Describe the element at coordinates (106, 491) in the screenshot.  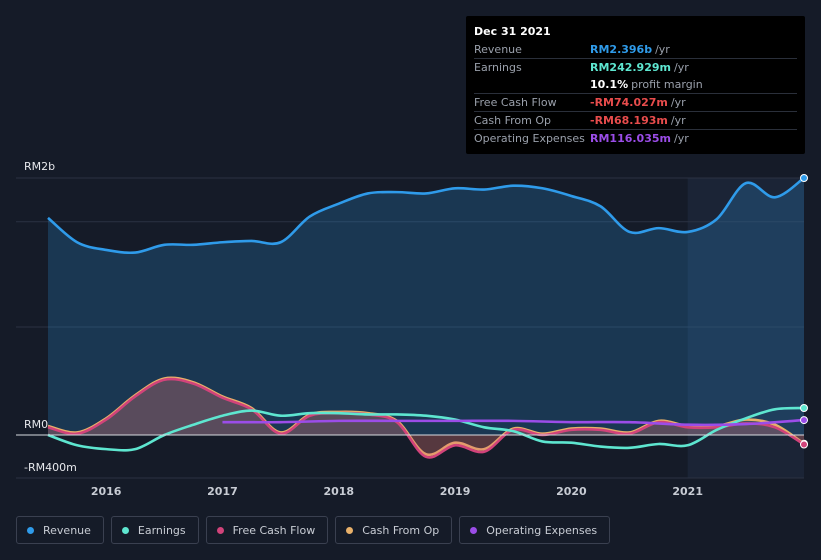
I see `x-tick-label: 2016` at that location.